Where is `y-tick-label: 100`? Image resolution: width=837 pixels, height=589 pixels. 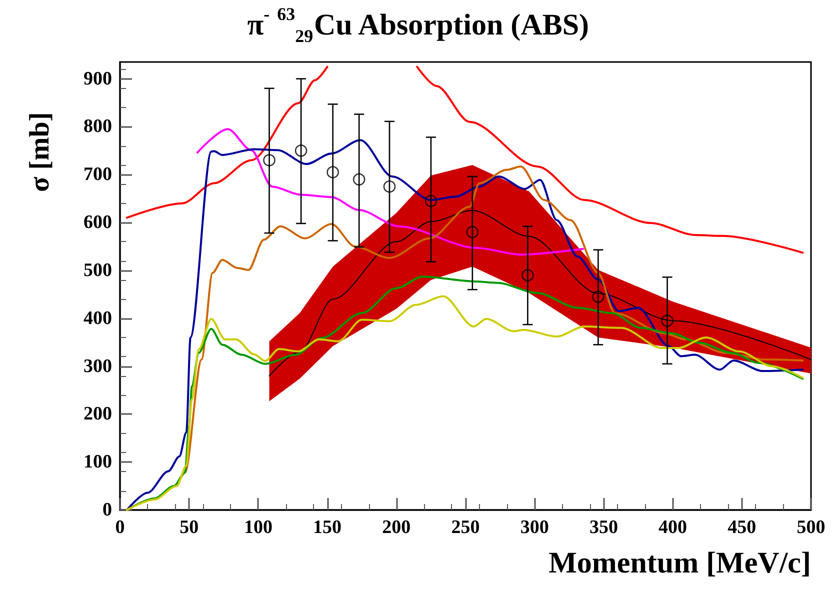
y-tick-label: 100 is located at coordinates (98, 462).